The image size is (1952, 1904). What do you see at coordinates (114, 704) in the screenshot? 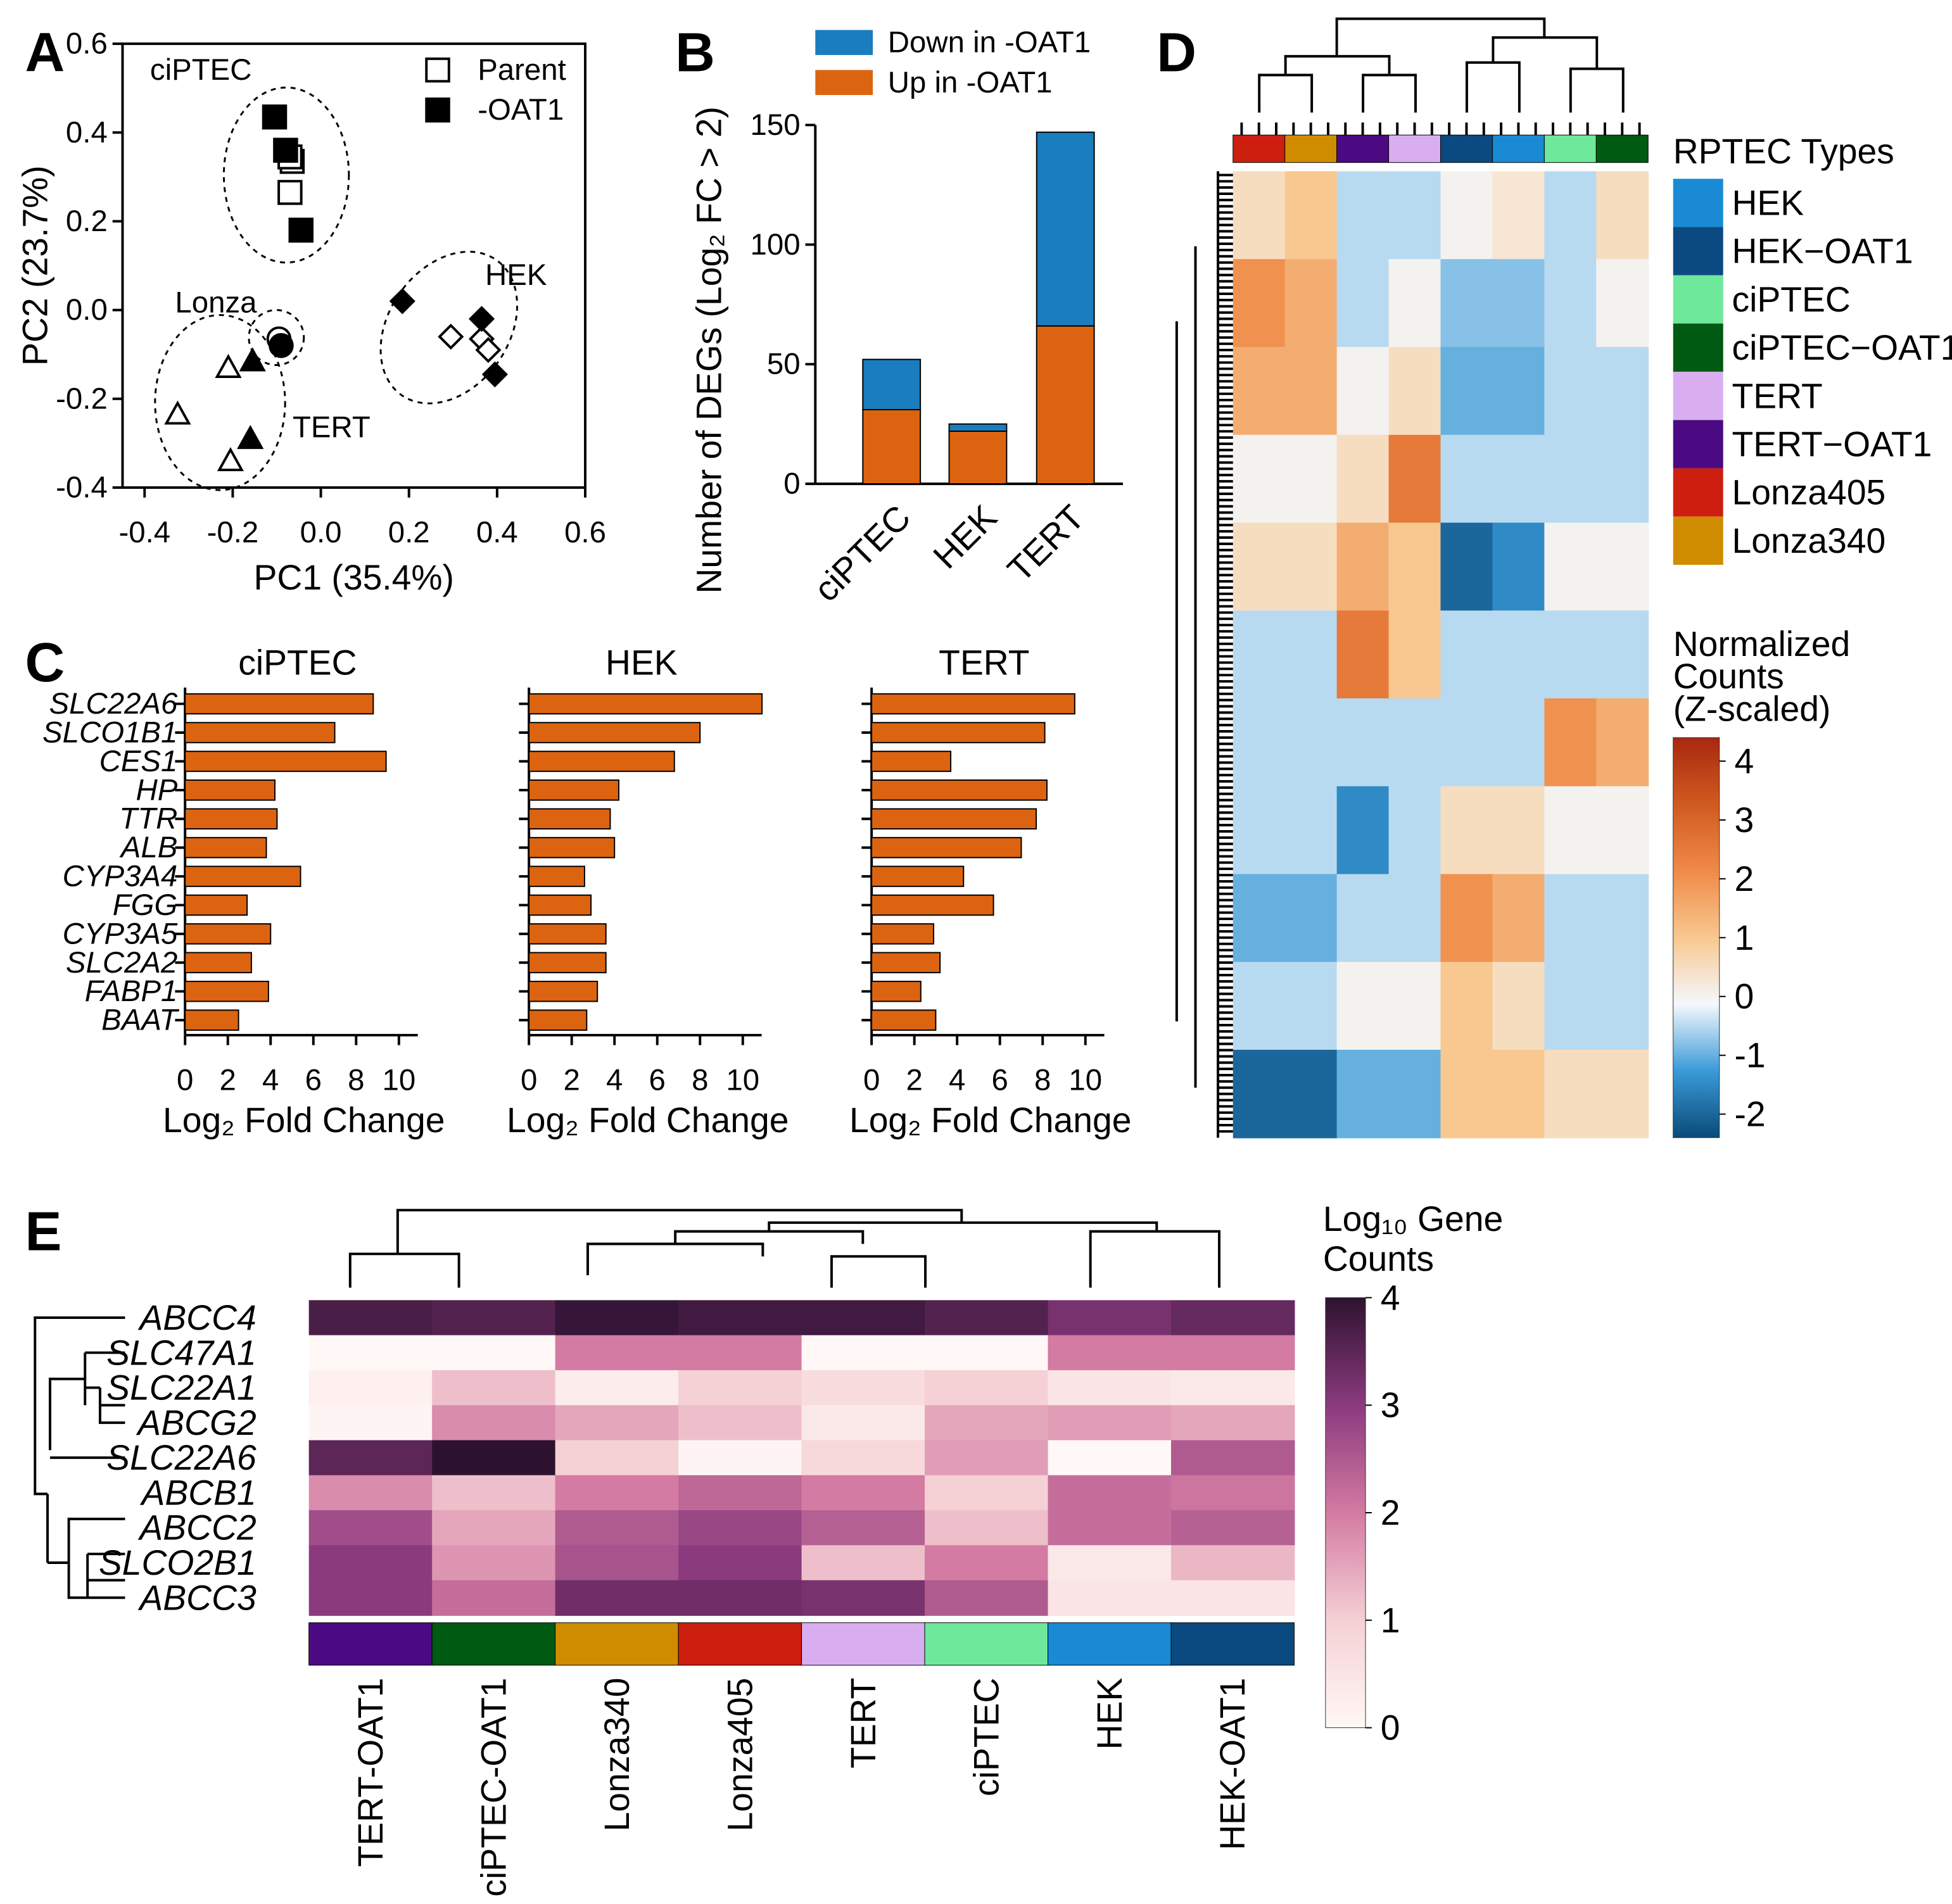
I see `category-label: SLC22A6` at bounding box center [114, 704].